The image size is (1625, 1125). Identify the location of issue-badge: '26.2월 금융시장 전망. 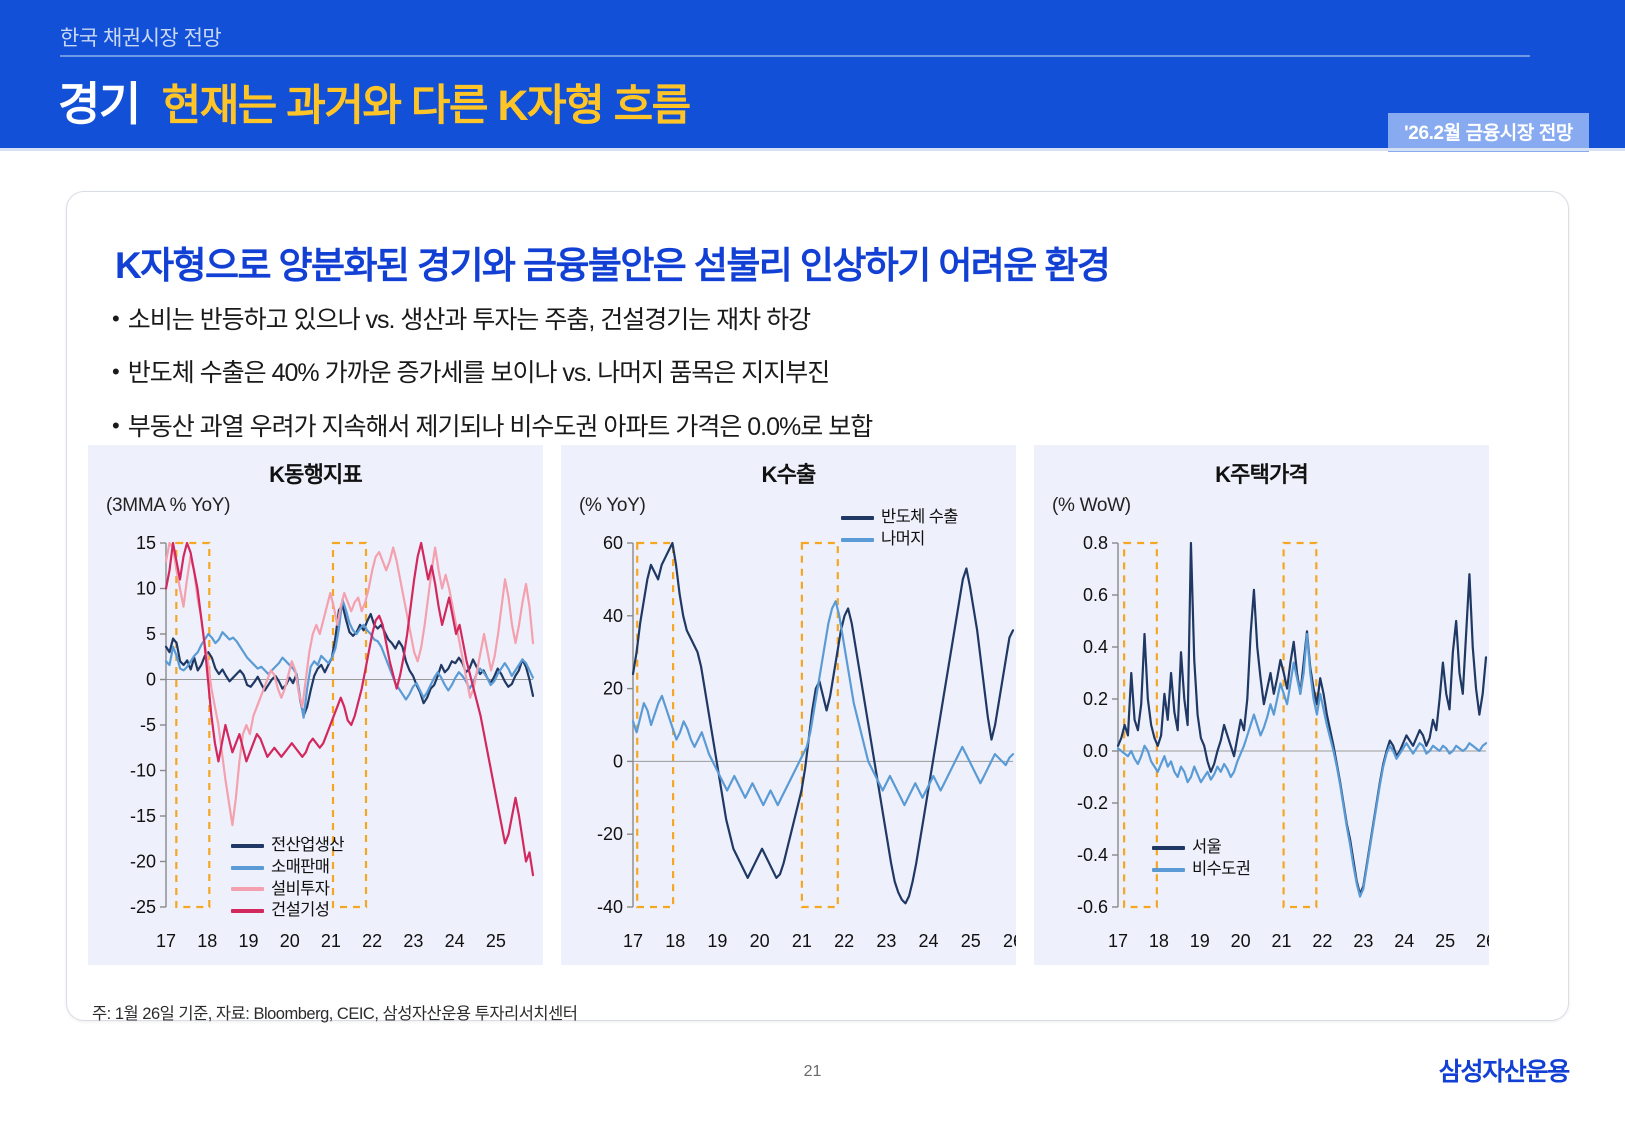
(1488, 132).